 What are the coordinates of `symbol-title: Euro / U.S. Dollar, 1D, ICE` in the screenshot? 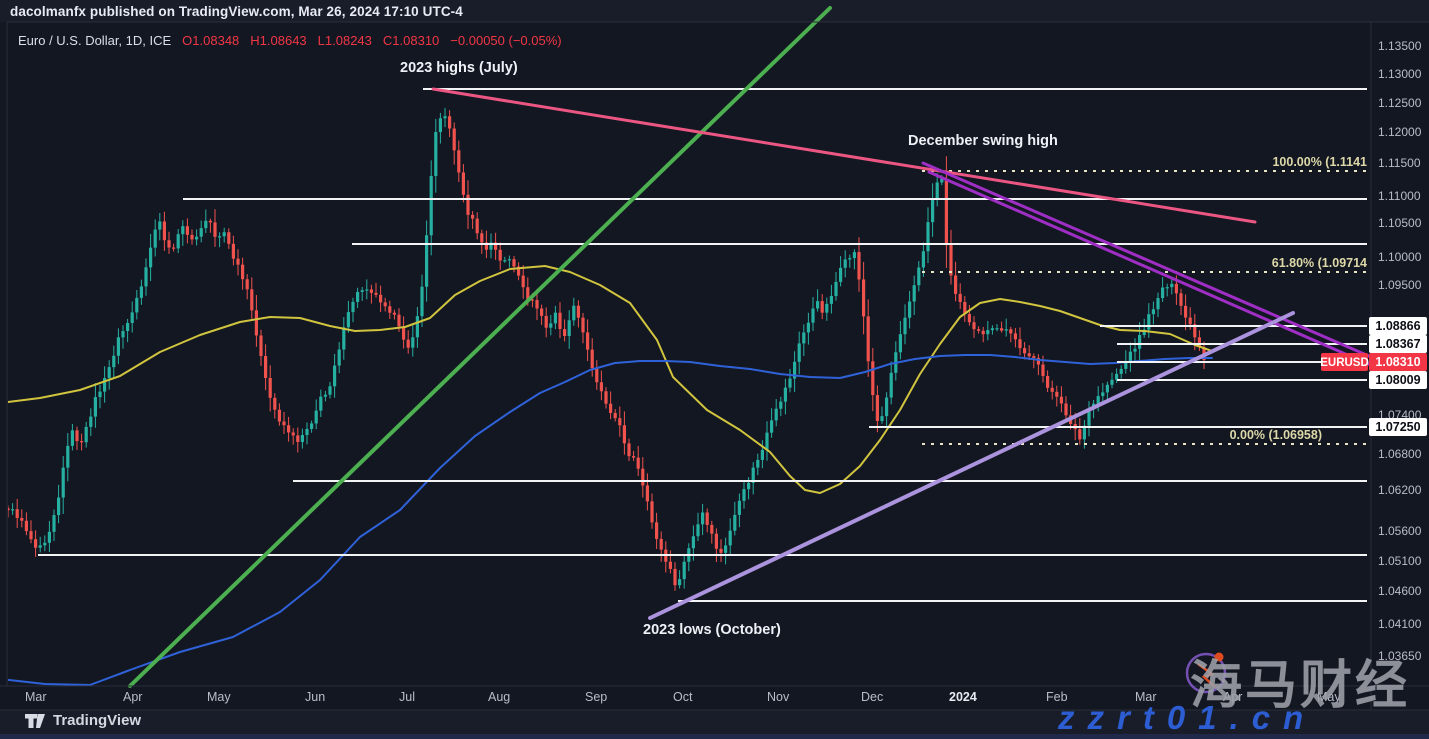 It's located at (95, 40).